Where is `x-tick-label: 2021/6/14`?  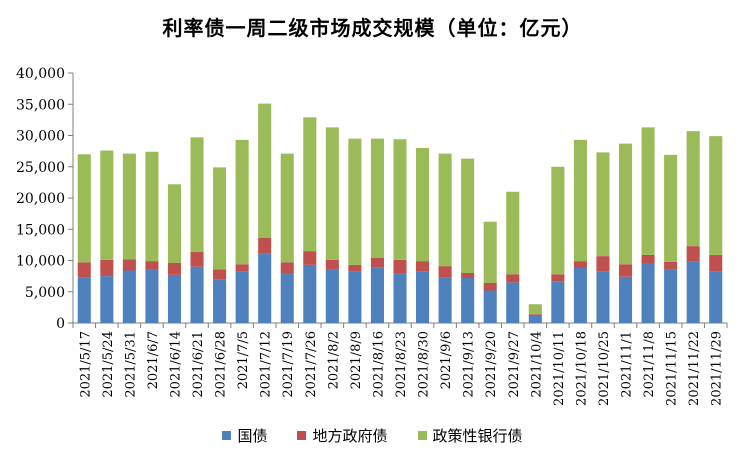 x-tick-label: 2021/6/14 is located at coordinates (175, 364).